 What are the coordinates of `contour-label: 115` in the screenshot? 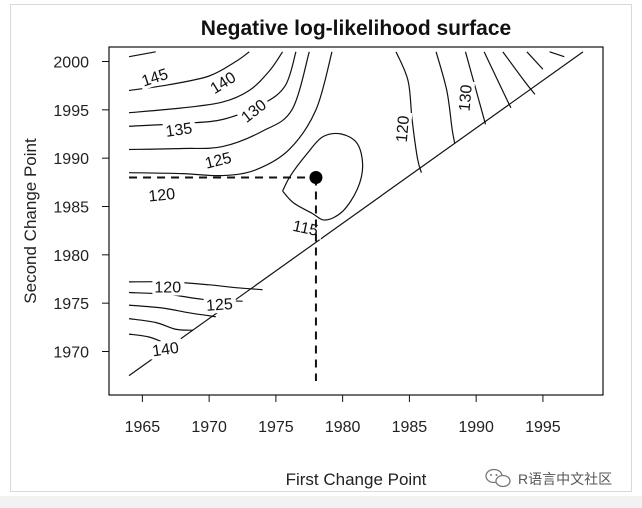 It's located at (305, 229).